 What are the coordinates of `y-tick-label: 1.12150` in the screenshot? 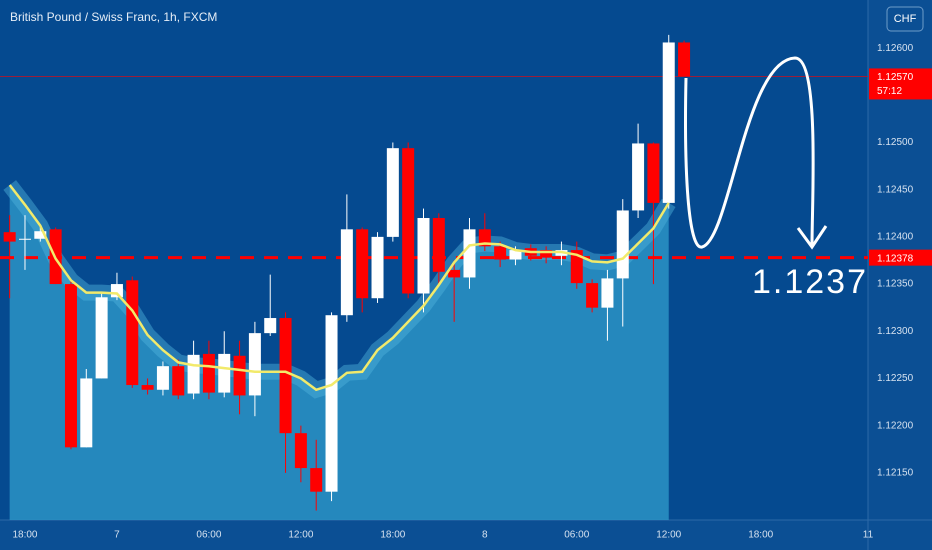 It's located at (895, 472).